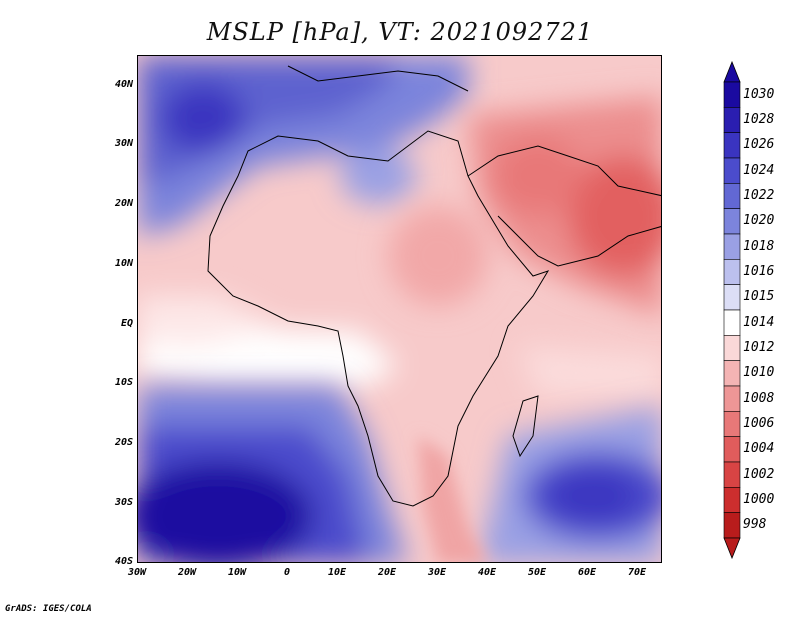 Image resolution: width=800 pixels, height=618 pixels. Describe the element at coordinates (126, 323) in the screenshot. I see `lat-label-eq: EQ` at that location.